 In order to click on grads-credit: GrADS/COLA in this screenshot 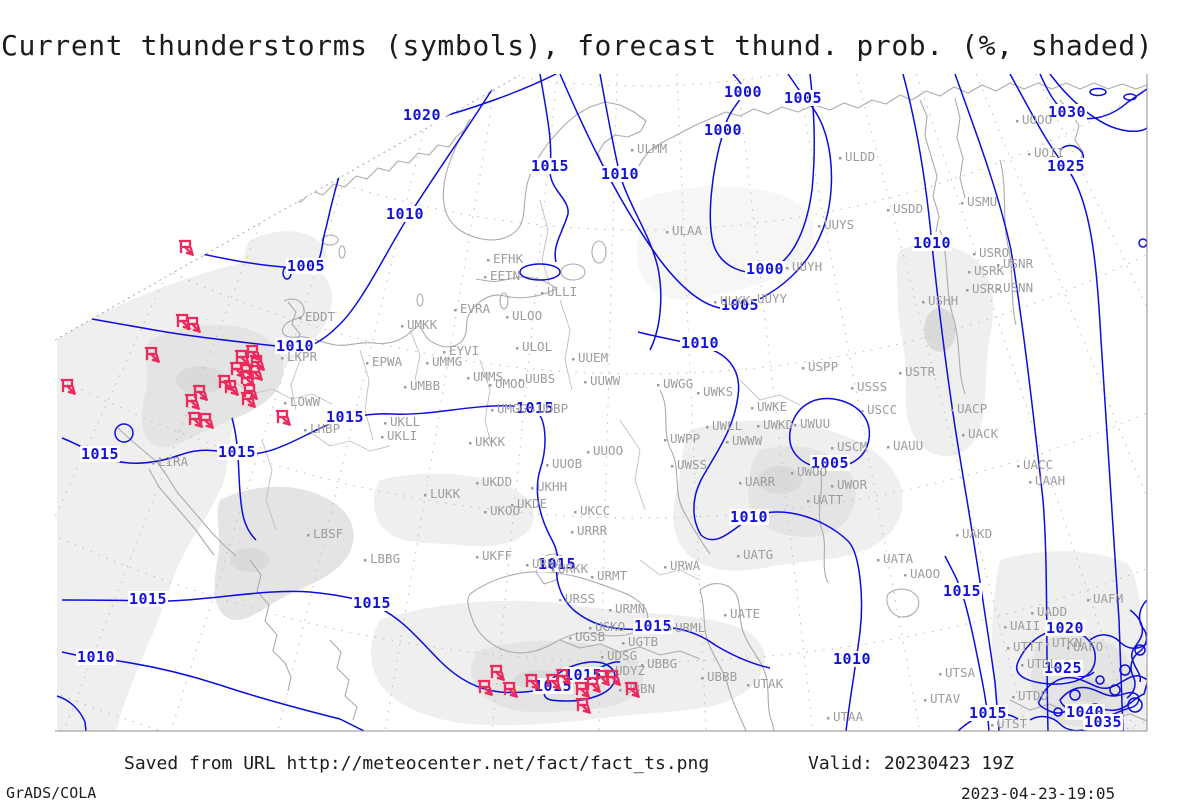, I will do `click(51, 792)`.